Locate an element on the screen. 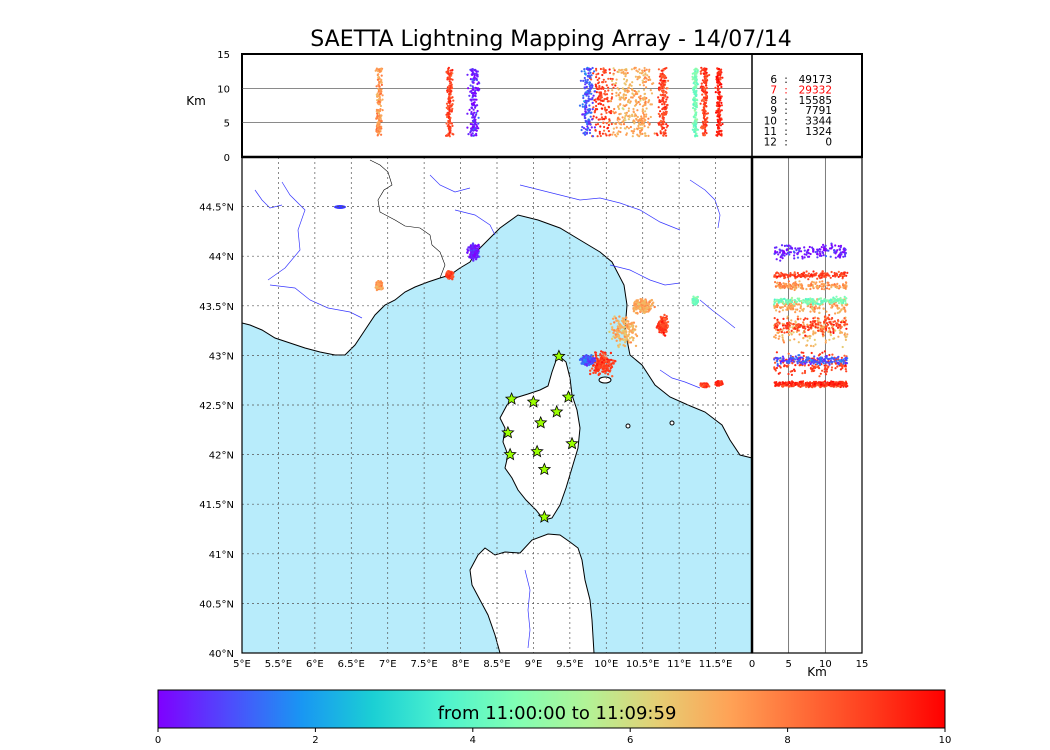  river is located at coordinates (450, 183).